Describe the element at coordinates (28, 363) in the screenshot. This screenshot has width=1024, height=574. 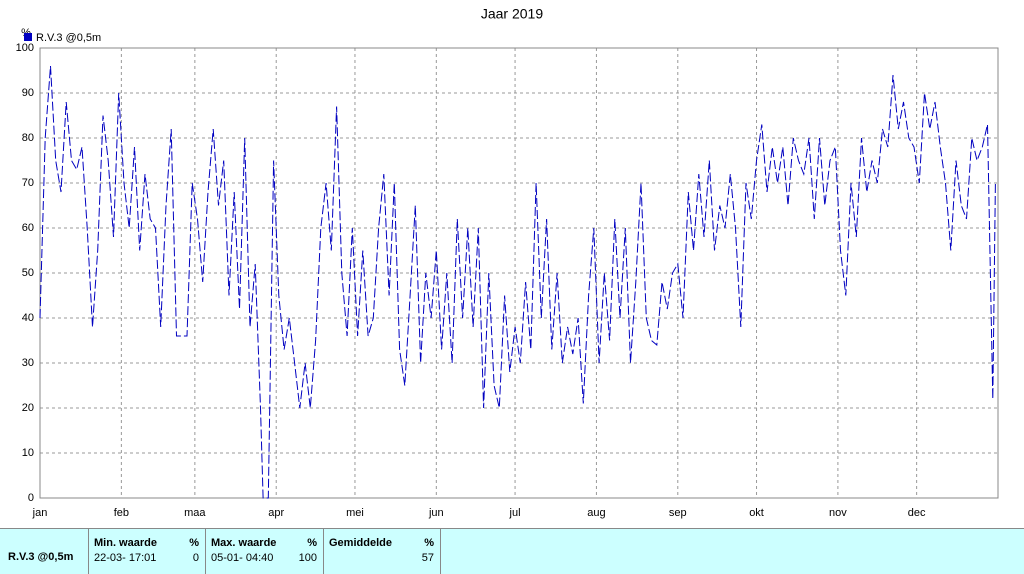
I see `y-tick-label: 30` at that location.